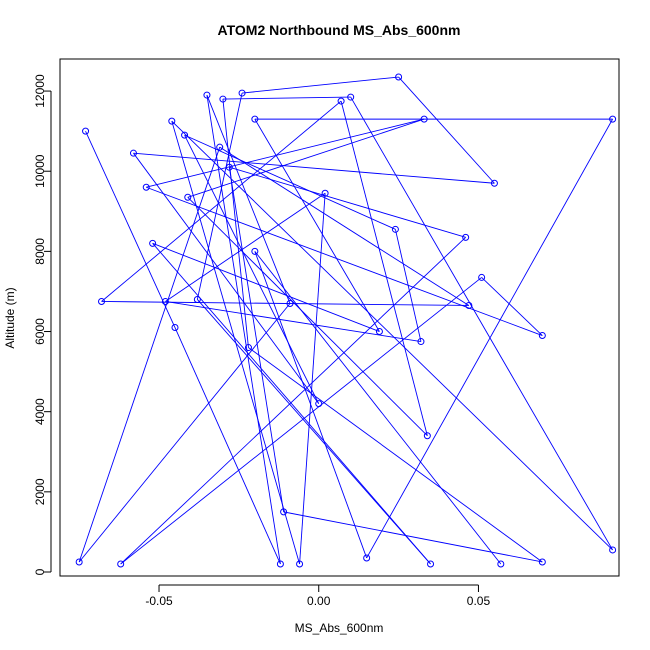  I want to click on y-tick-label: 0, so click(40, 571).